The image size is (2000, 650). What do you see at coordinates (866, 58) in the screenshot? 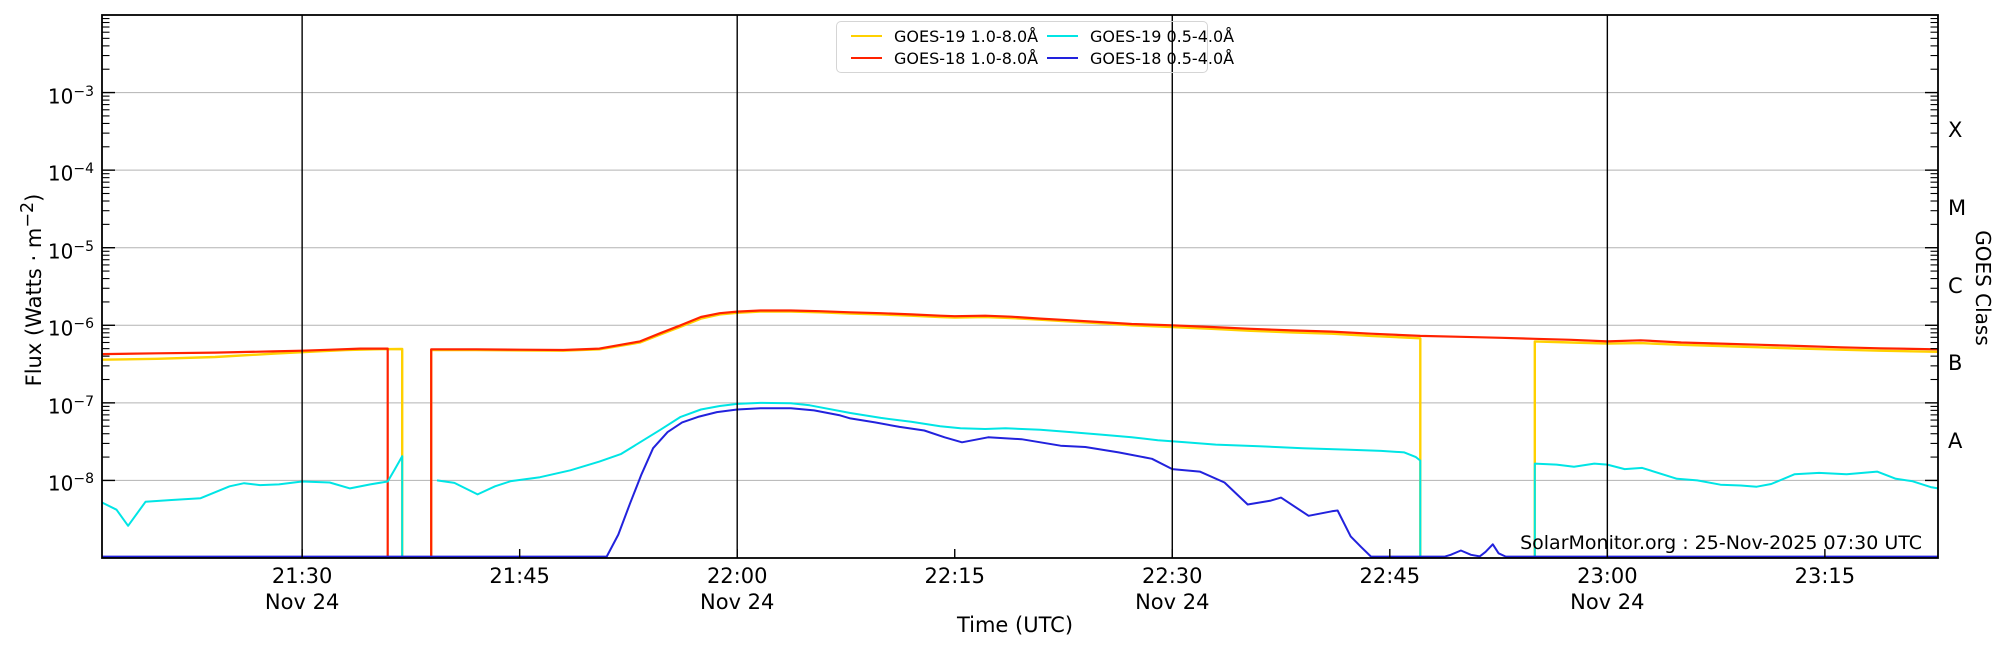
I see `goes18-long-line-swatch-icon` at bounding box center [866, 58].